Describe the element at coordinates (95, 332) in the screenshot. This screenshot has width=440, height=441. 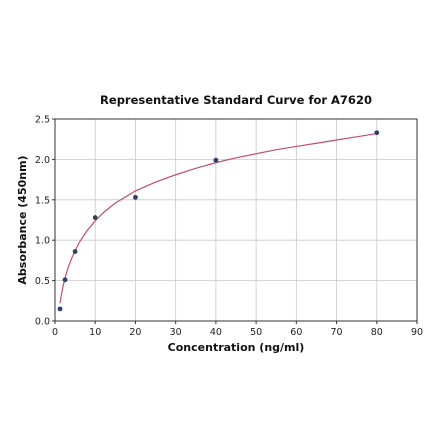
I see `x-tick-label: 10` at that location.